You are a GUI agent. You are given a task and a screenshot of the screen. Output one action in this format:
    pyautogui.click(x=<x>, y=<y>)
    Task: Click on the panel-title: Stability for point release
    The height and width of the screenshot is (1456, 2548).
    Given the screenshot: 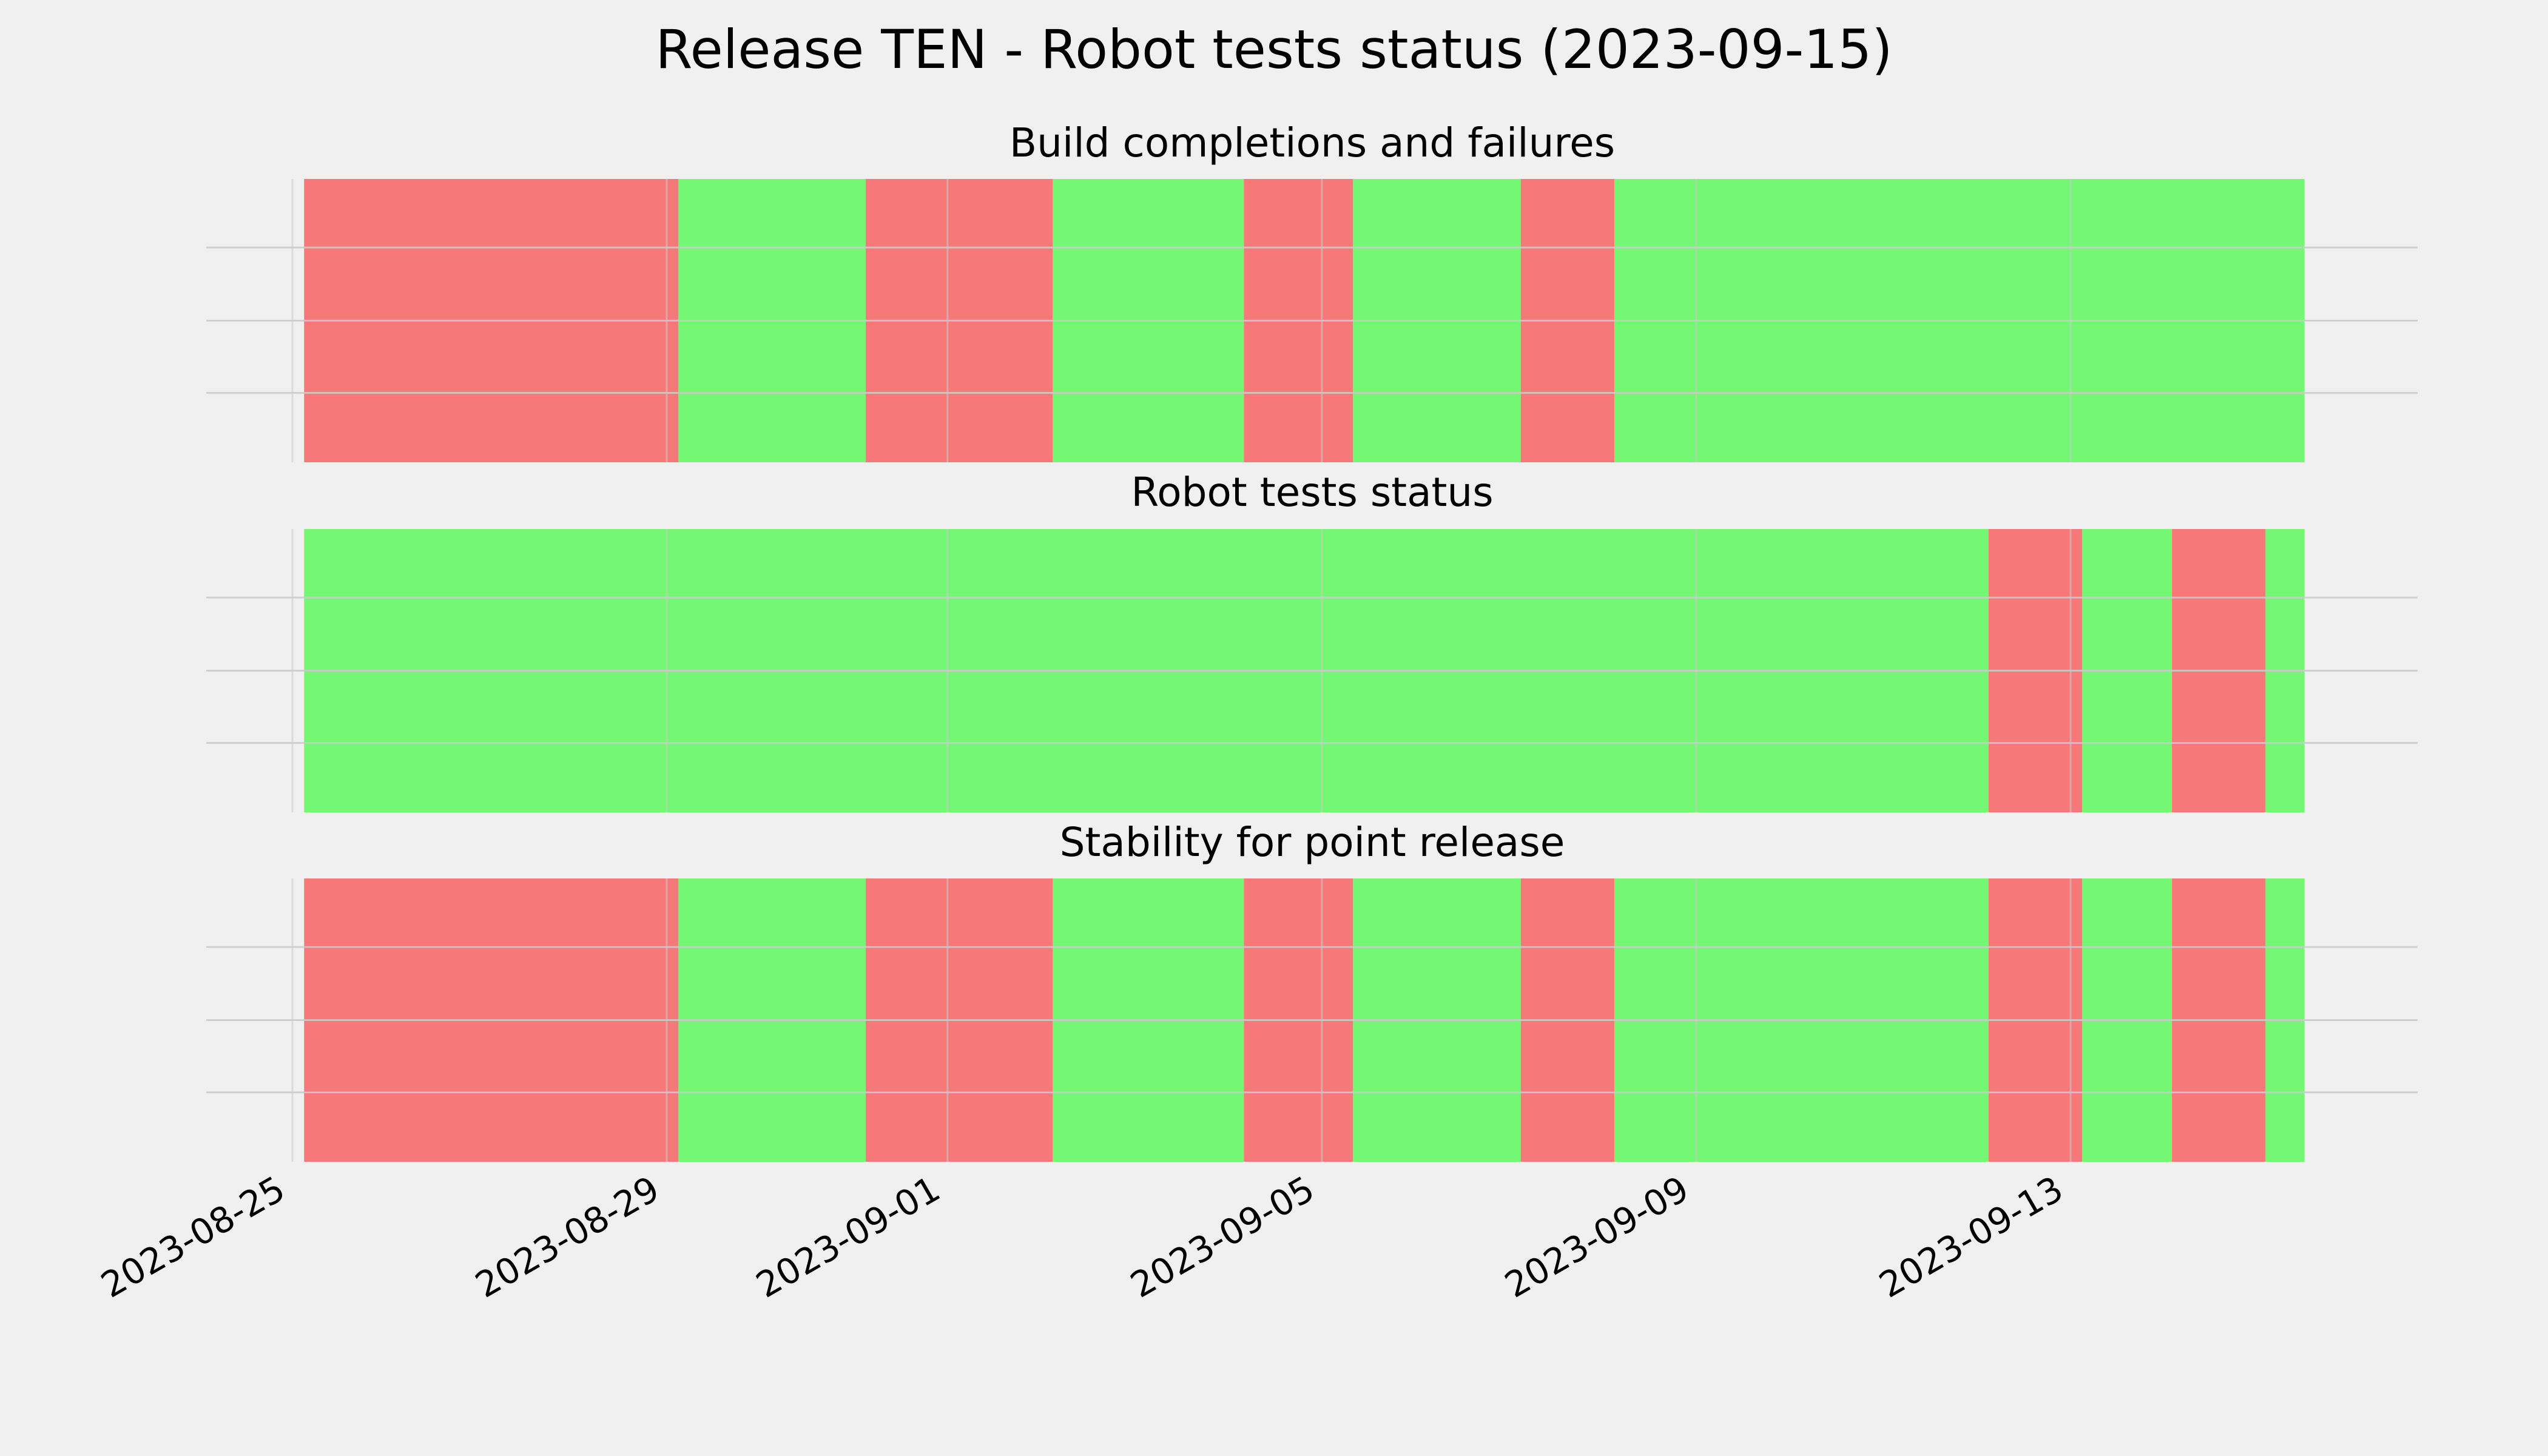 What is the action you would take?
    pyautogui.click(x=1312, y=842)
    